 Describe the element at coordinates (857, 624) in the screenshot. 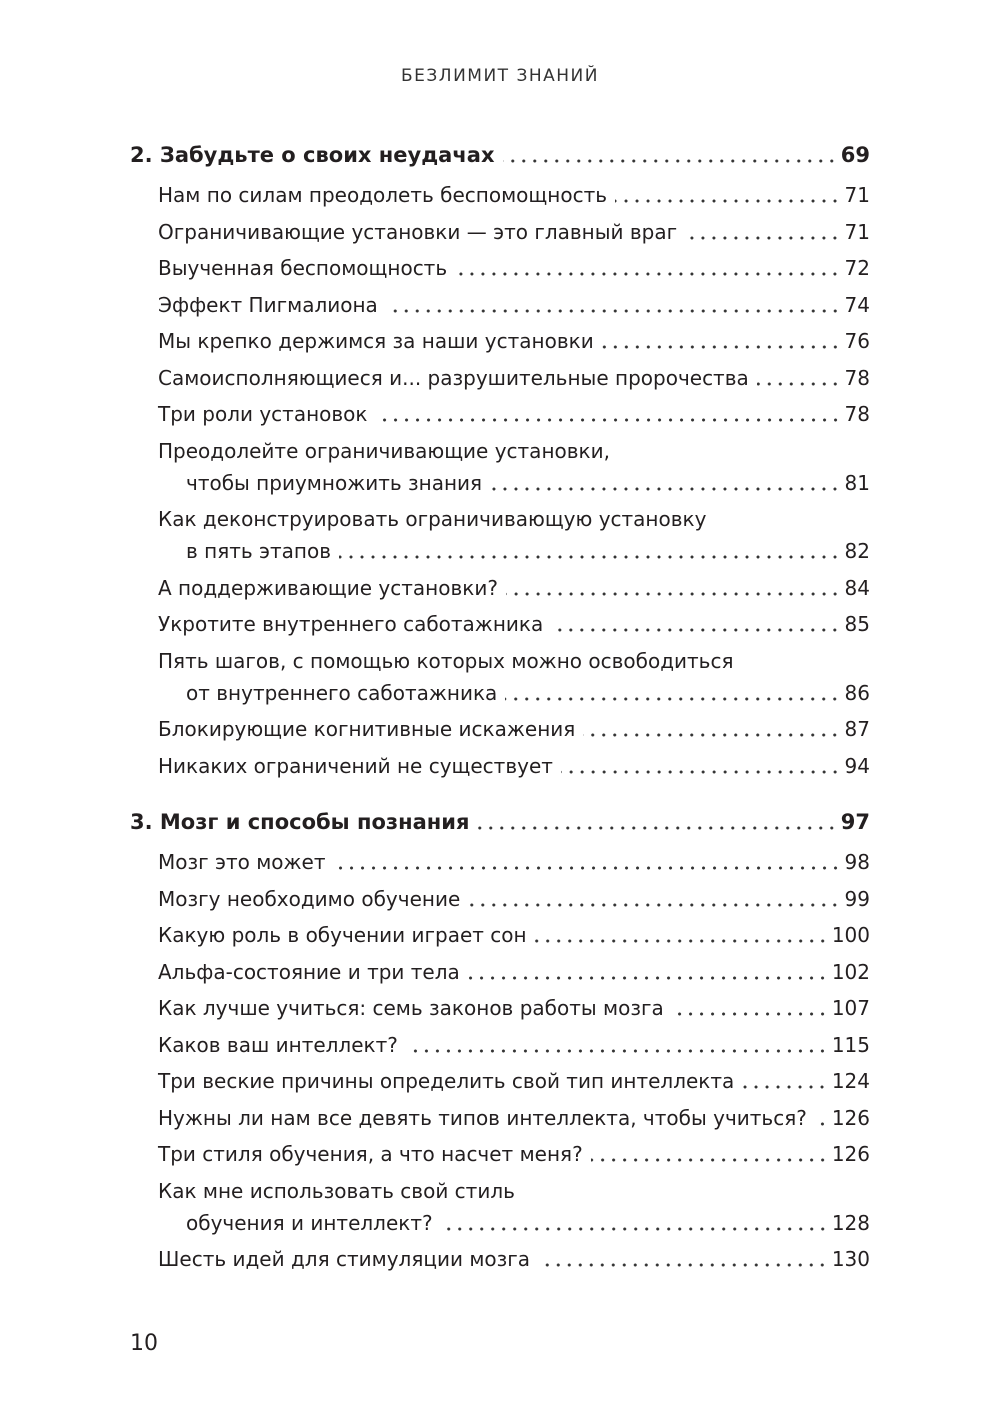

I see `toc-page-number: 85` at that location.